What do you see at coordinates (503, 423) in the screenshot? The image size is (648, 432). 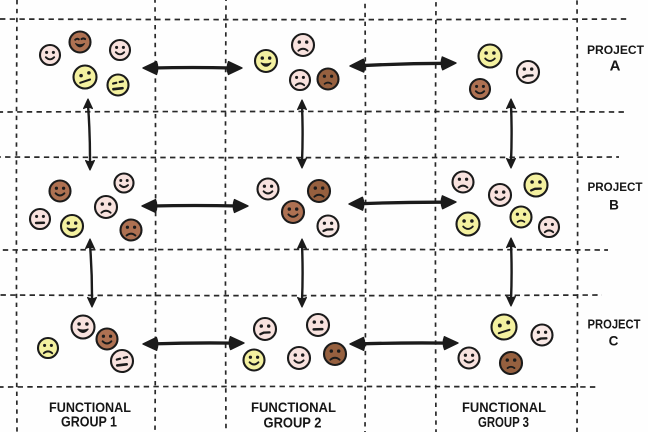 I see `svg-text: GROUP 3` at bounding box center [503, 423].